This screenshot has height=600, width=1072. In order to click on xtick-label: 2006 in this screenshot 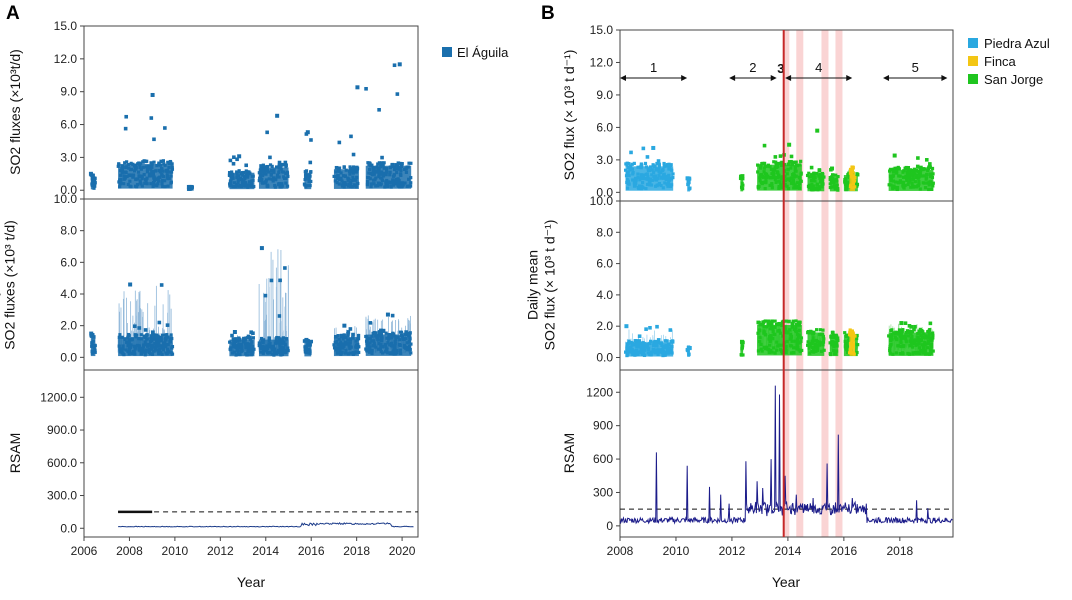, I will do `click(84, 551)`.